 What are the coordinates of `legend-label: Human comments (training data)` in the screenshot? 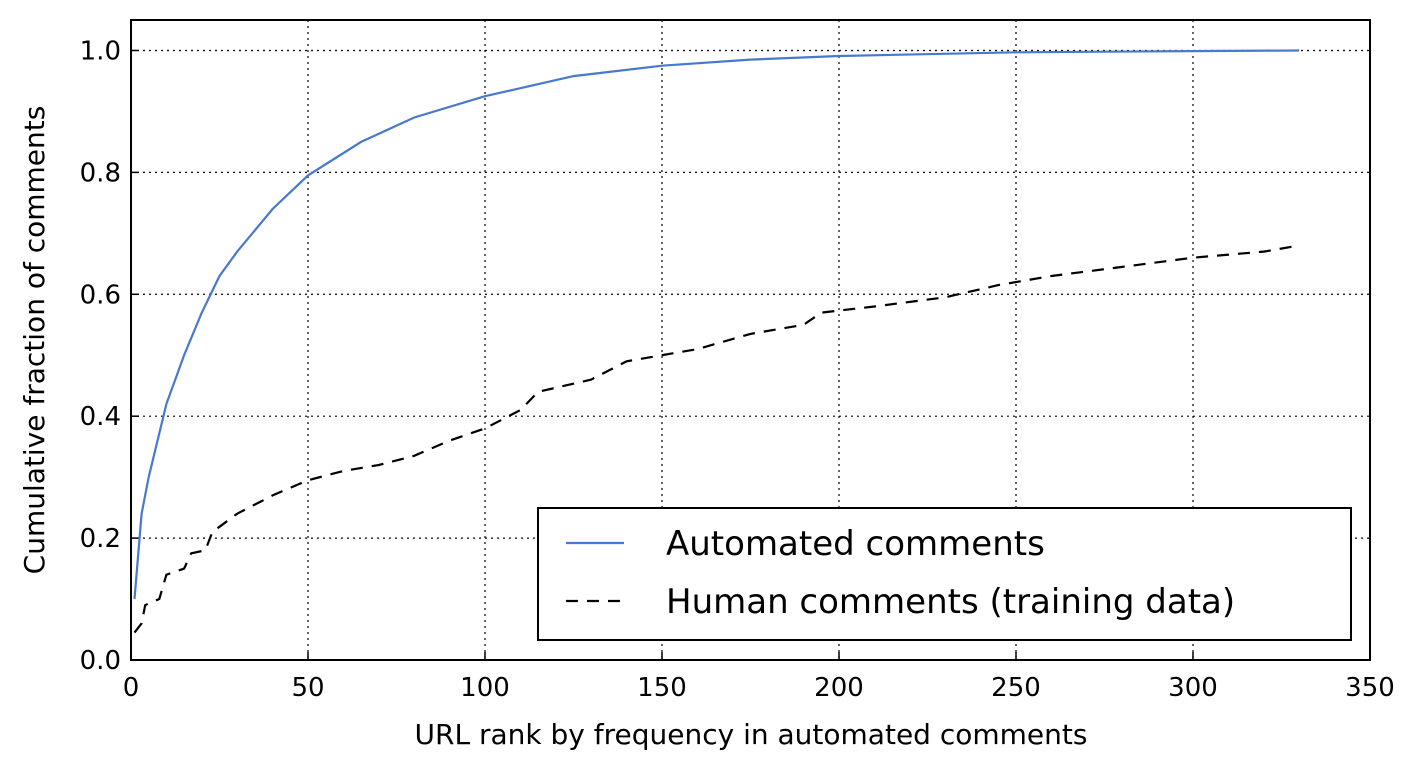 It's located at (950, 602).